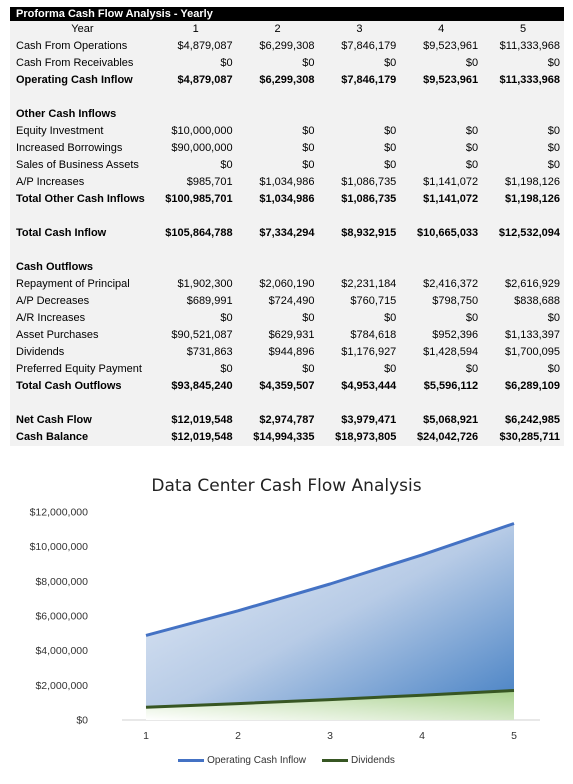  What do you see at coordinates (441, 420) in the screenshot?
I see `table-cell: $5,068,921` at bounding box center [441, 420].